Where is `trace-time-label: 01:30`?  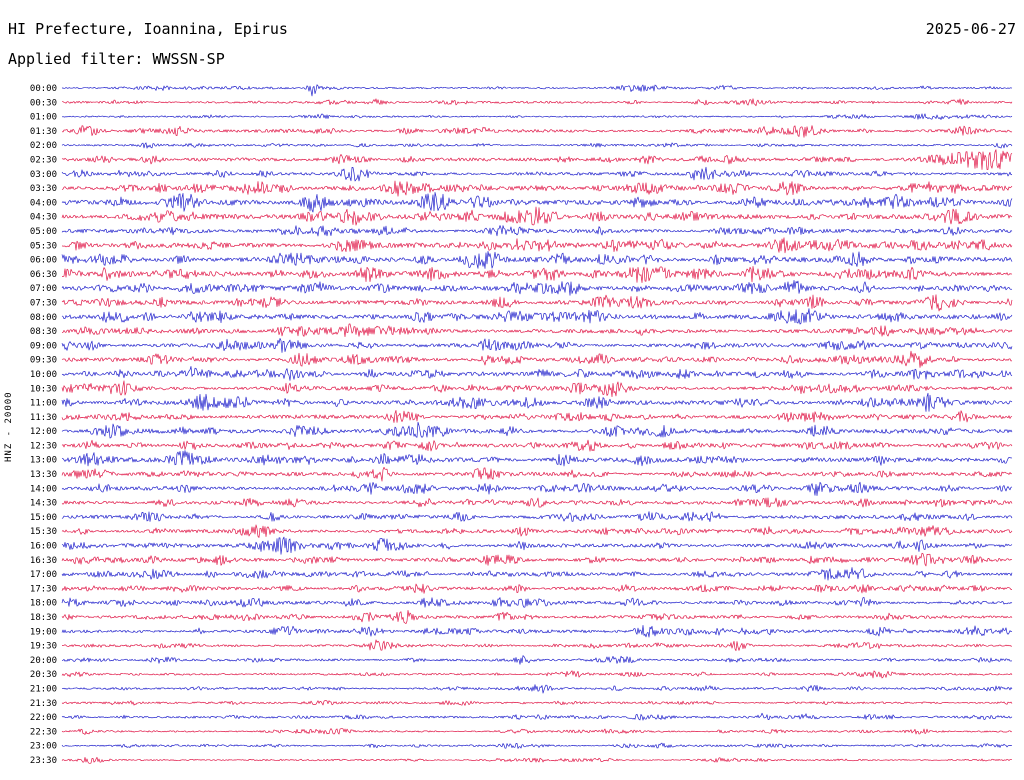
trace-time-label: 01:30 is located at coordinates (43, 132).